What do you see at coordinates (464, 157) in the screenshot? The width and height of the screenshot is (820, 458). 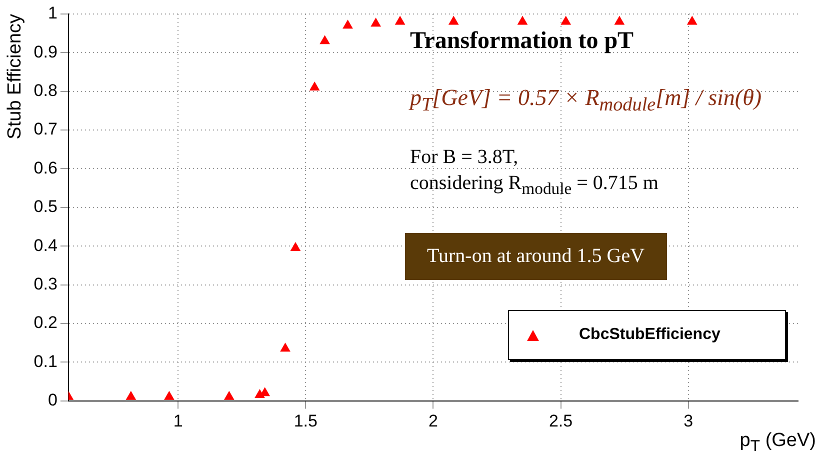 I see `annotation: For B = 3.8T,` at bounding box center [464, 157].